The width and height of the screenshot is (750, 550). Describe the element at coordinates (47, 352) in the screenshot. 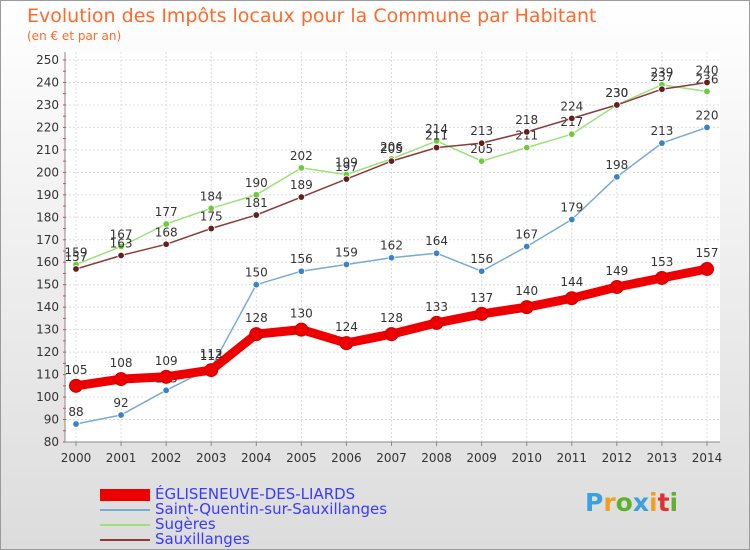

I see `y-tick-label: 120` at that location.